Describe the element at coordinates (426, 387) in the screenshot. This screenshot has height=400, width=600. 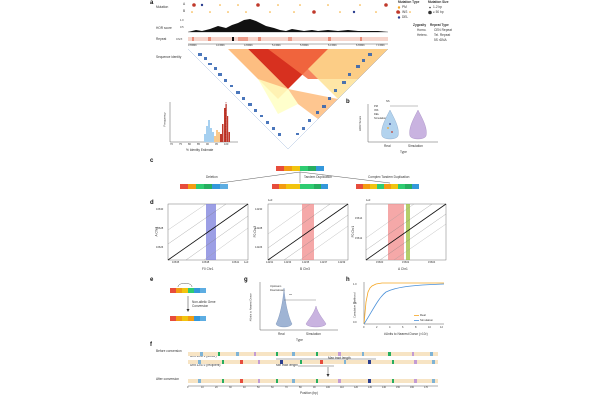
I see `f-xtick-170: 170` at that location.